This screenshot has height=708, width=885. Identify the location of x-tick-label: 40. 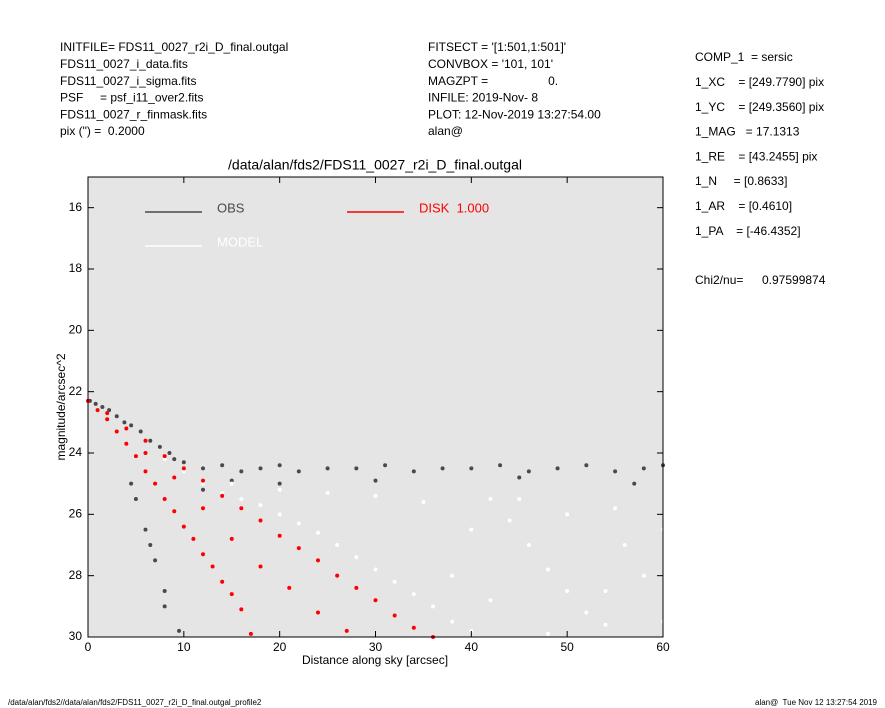
(472, 647).